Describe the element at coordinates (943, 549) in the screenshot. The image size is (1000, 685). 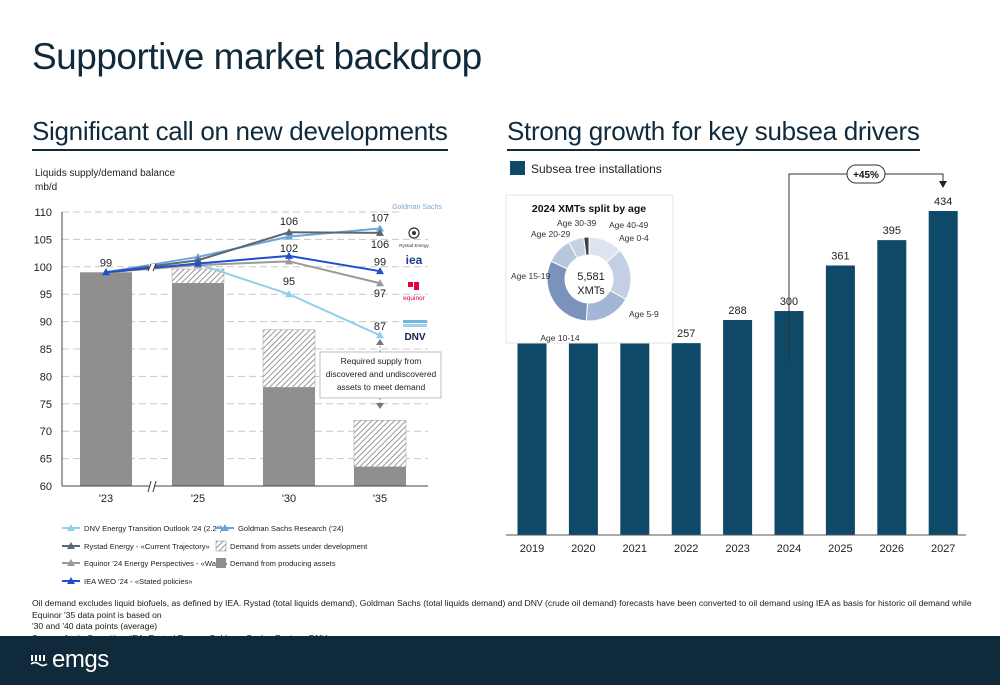
I see `x-tick-label: 2027` at that location.